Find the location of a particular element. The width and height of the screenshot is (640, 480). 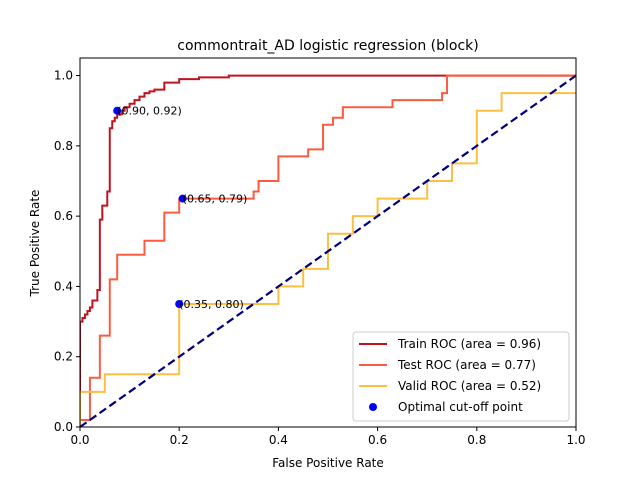

x-tick-label: 0.0 is located at coordinates (79, 440).